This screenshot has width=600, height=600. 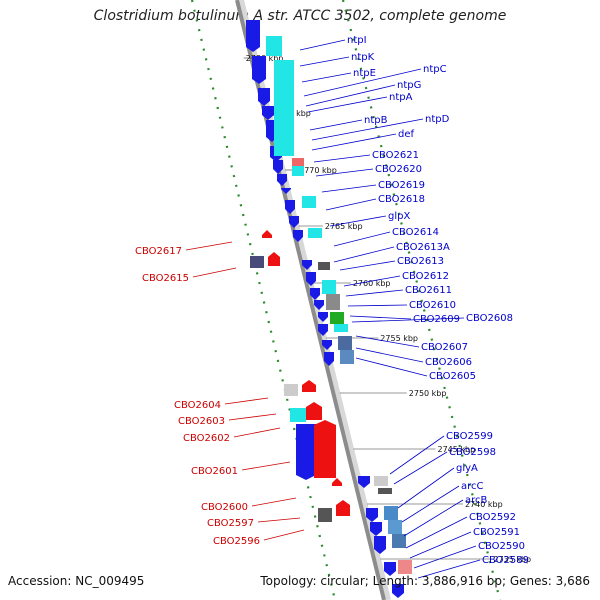 I want to click on gene-label-CBO2613: CBO2613, so click(x=420, y=261).